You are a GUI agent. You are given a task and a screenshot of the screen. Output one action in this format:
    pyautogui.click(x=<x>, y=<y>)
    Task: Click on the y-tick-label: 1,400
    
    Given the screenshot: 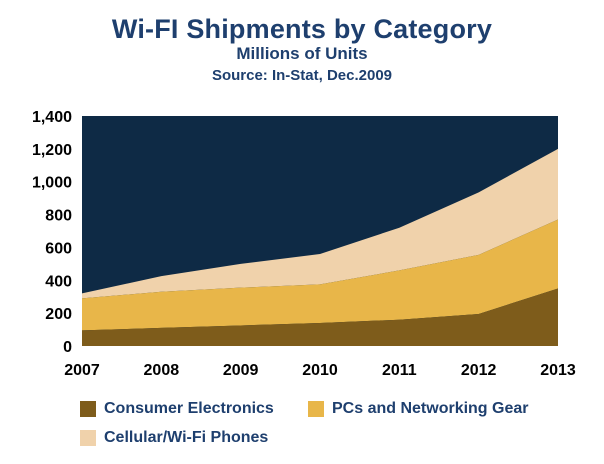 What is the action you would take?
    pyautogui.click(x=52, y=117)
    